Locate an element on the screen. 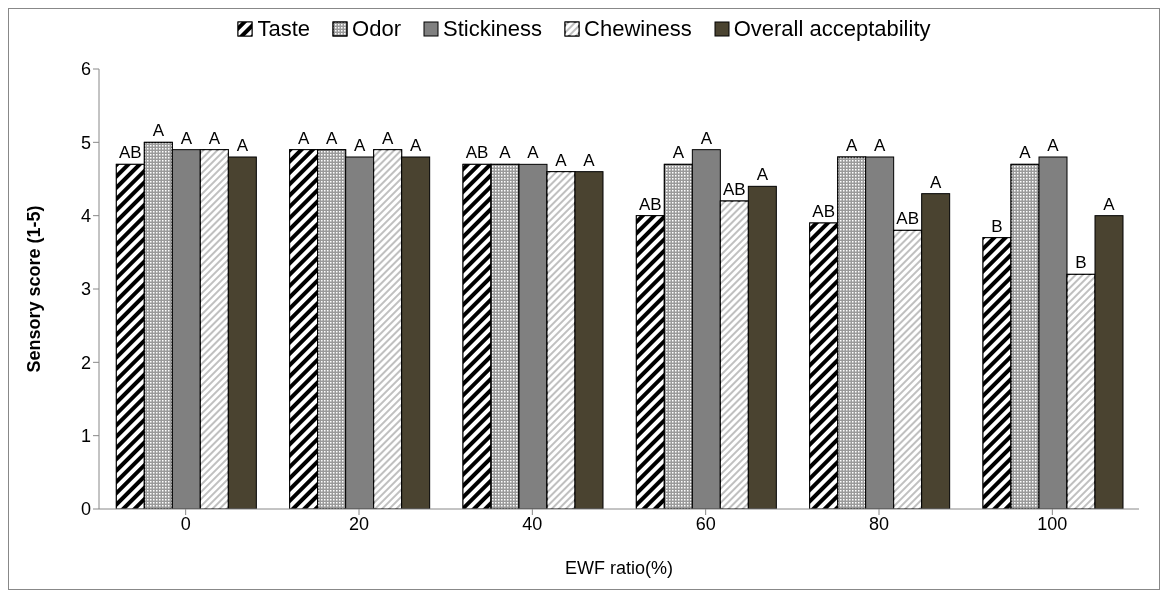 This screenshot has height=598, width=1174. x-tick-label: 0 is located at coordinates (185, 523).